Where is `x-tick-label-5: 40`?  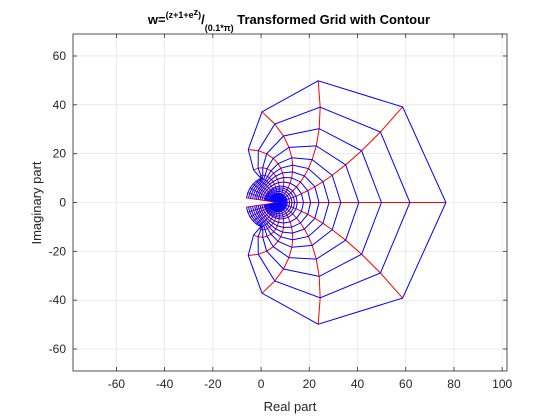
x-tick-label-5: 40 is located at coordinates (358, 384).